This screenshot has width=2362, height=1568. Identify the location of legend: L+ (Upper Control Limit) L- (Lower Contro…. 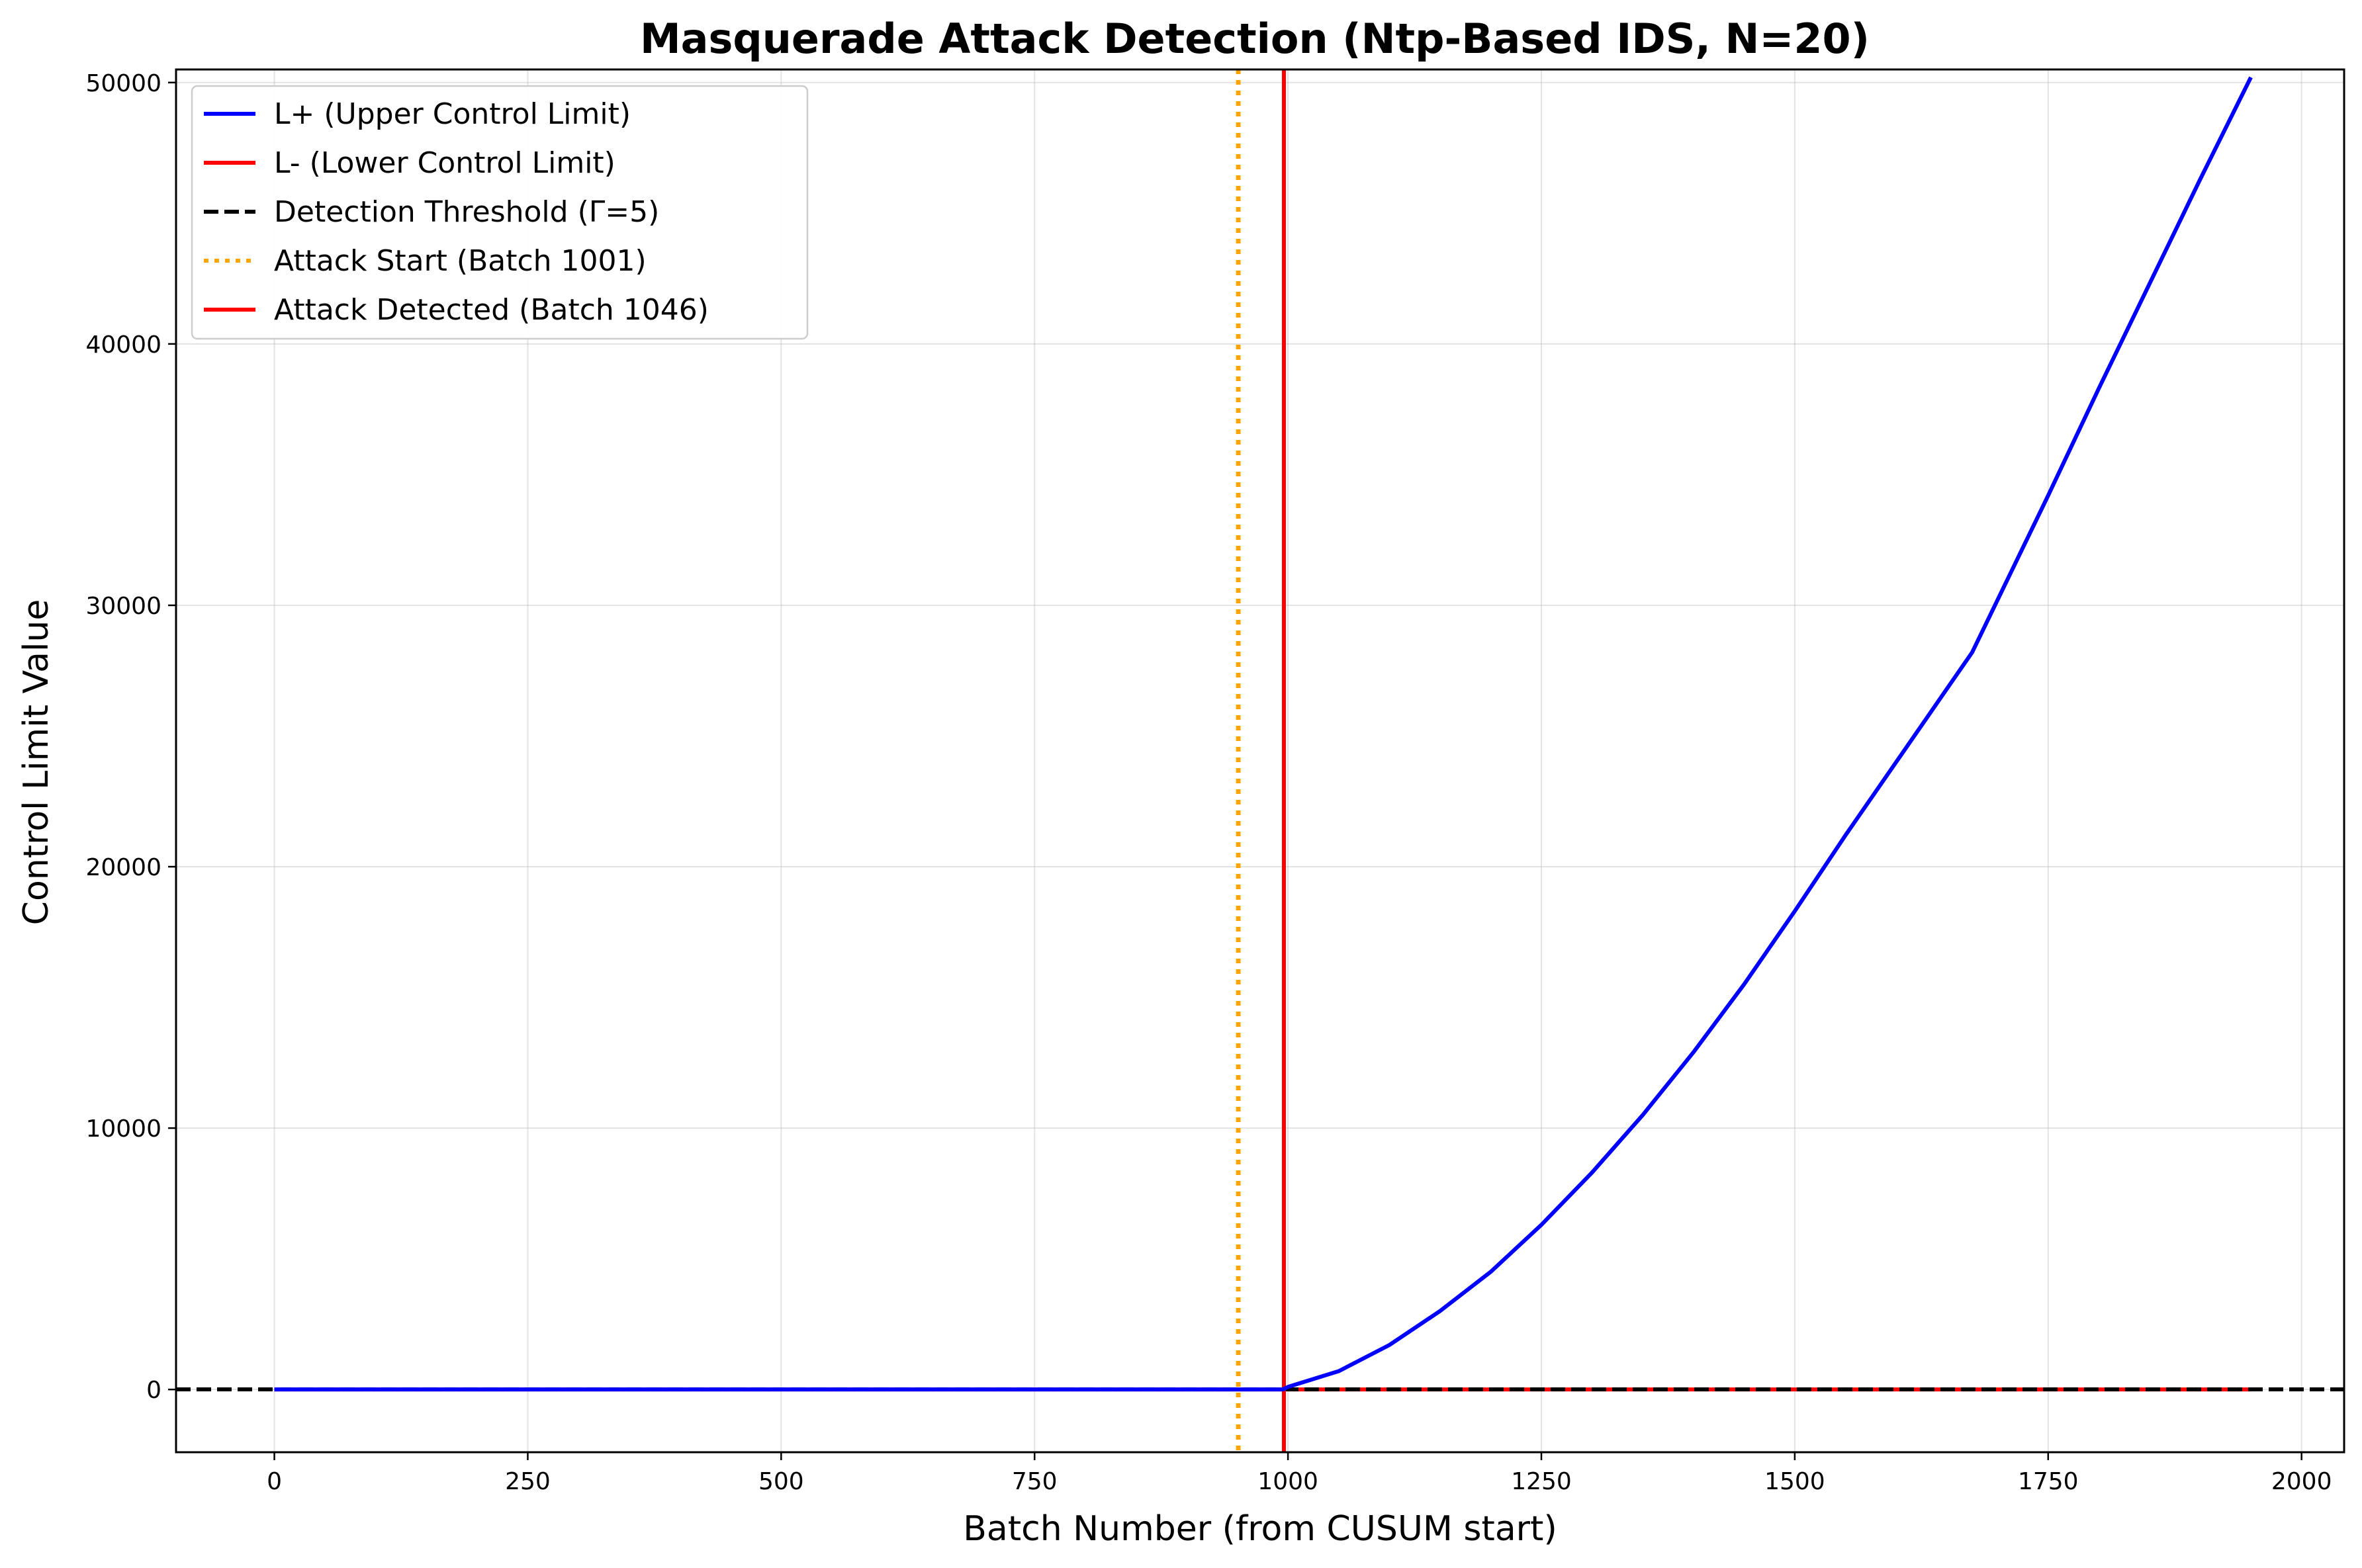
(500, 213).